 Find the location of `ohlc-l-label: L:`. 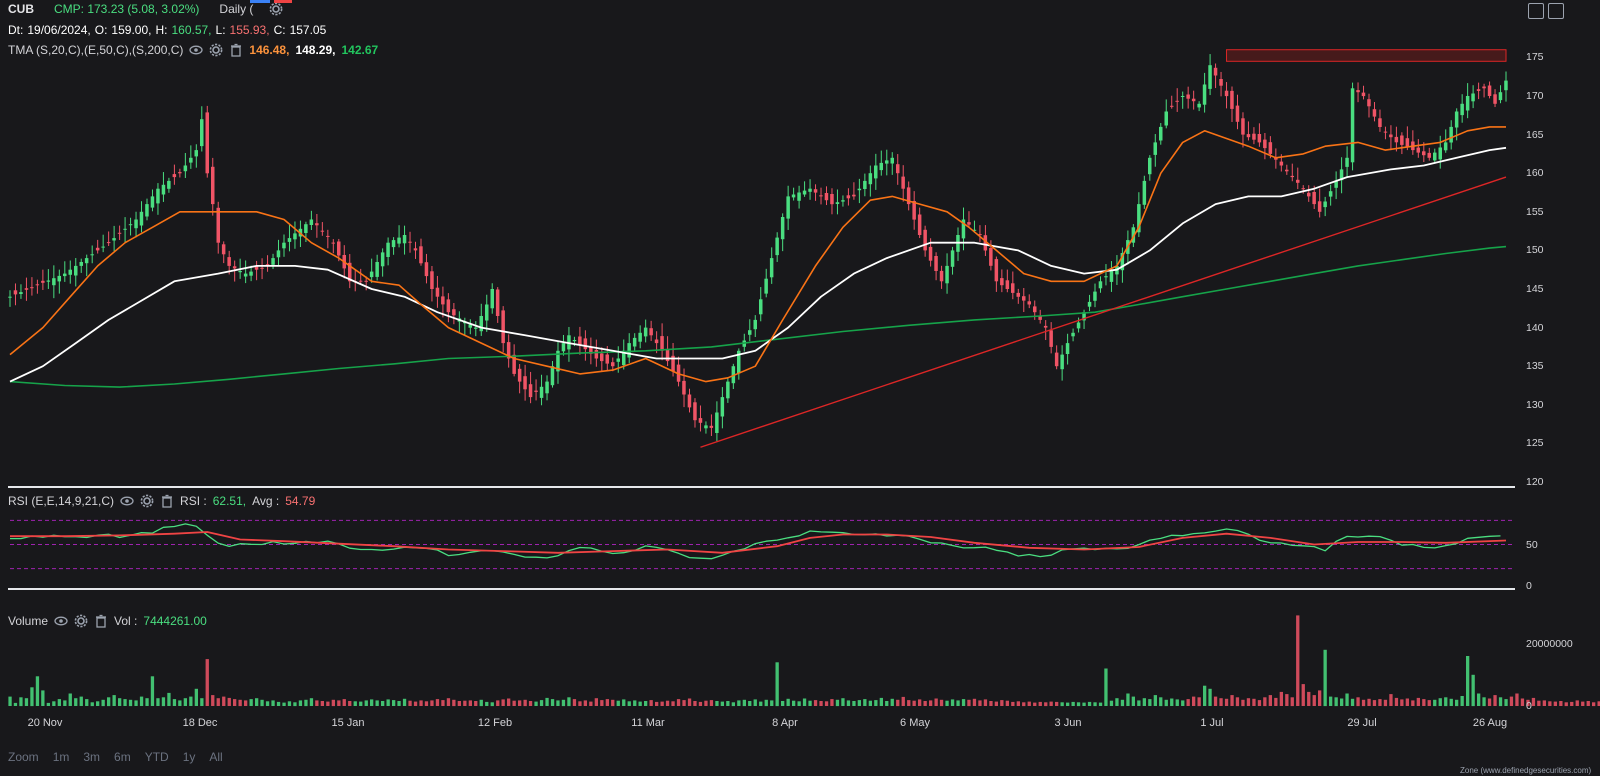

ohlc-l-label: L: is located at coordinates (220, 30).